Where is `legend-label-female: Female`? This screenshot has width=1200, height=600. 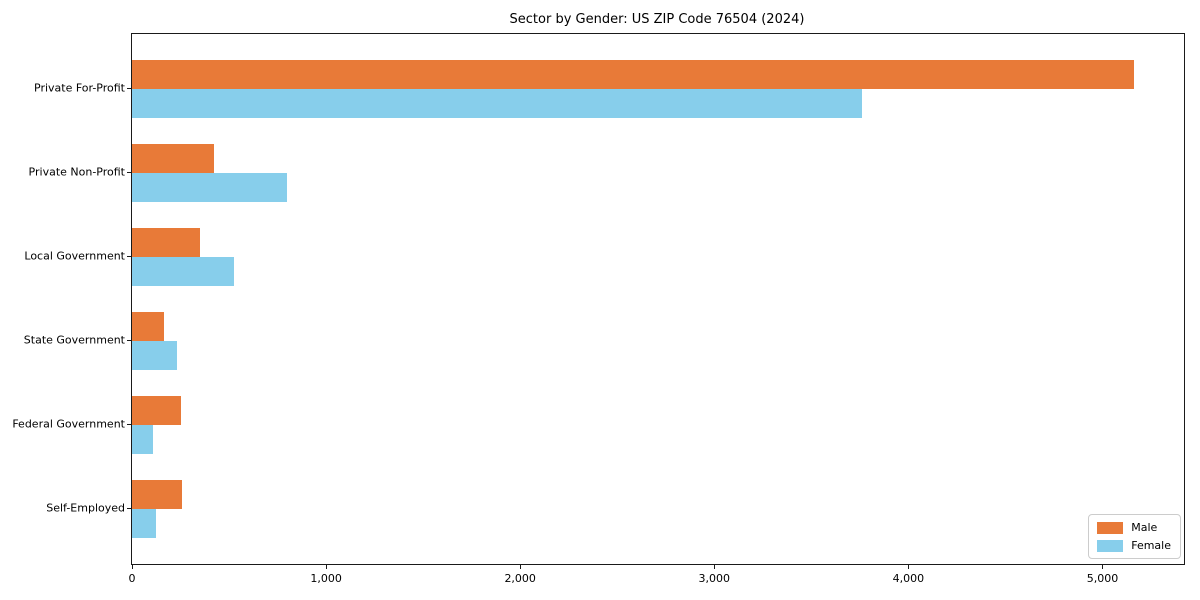 legend-label-female: Female is located at coordinates (1151, 545).